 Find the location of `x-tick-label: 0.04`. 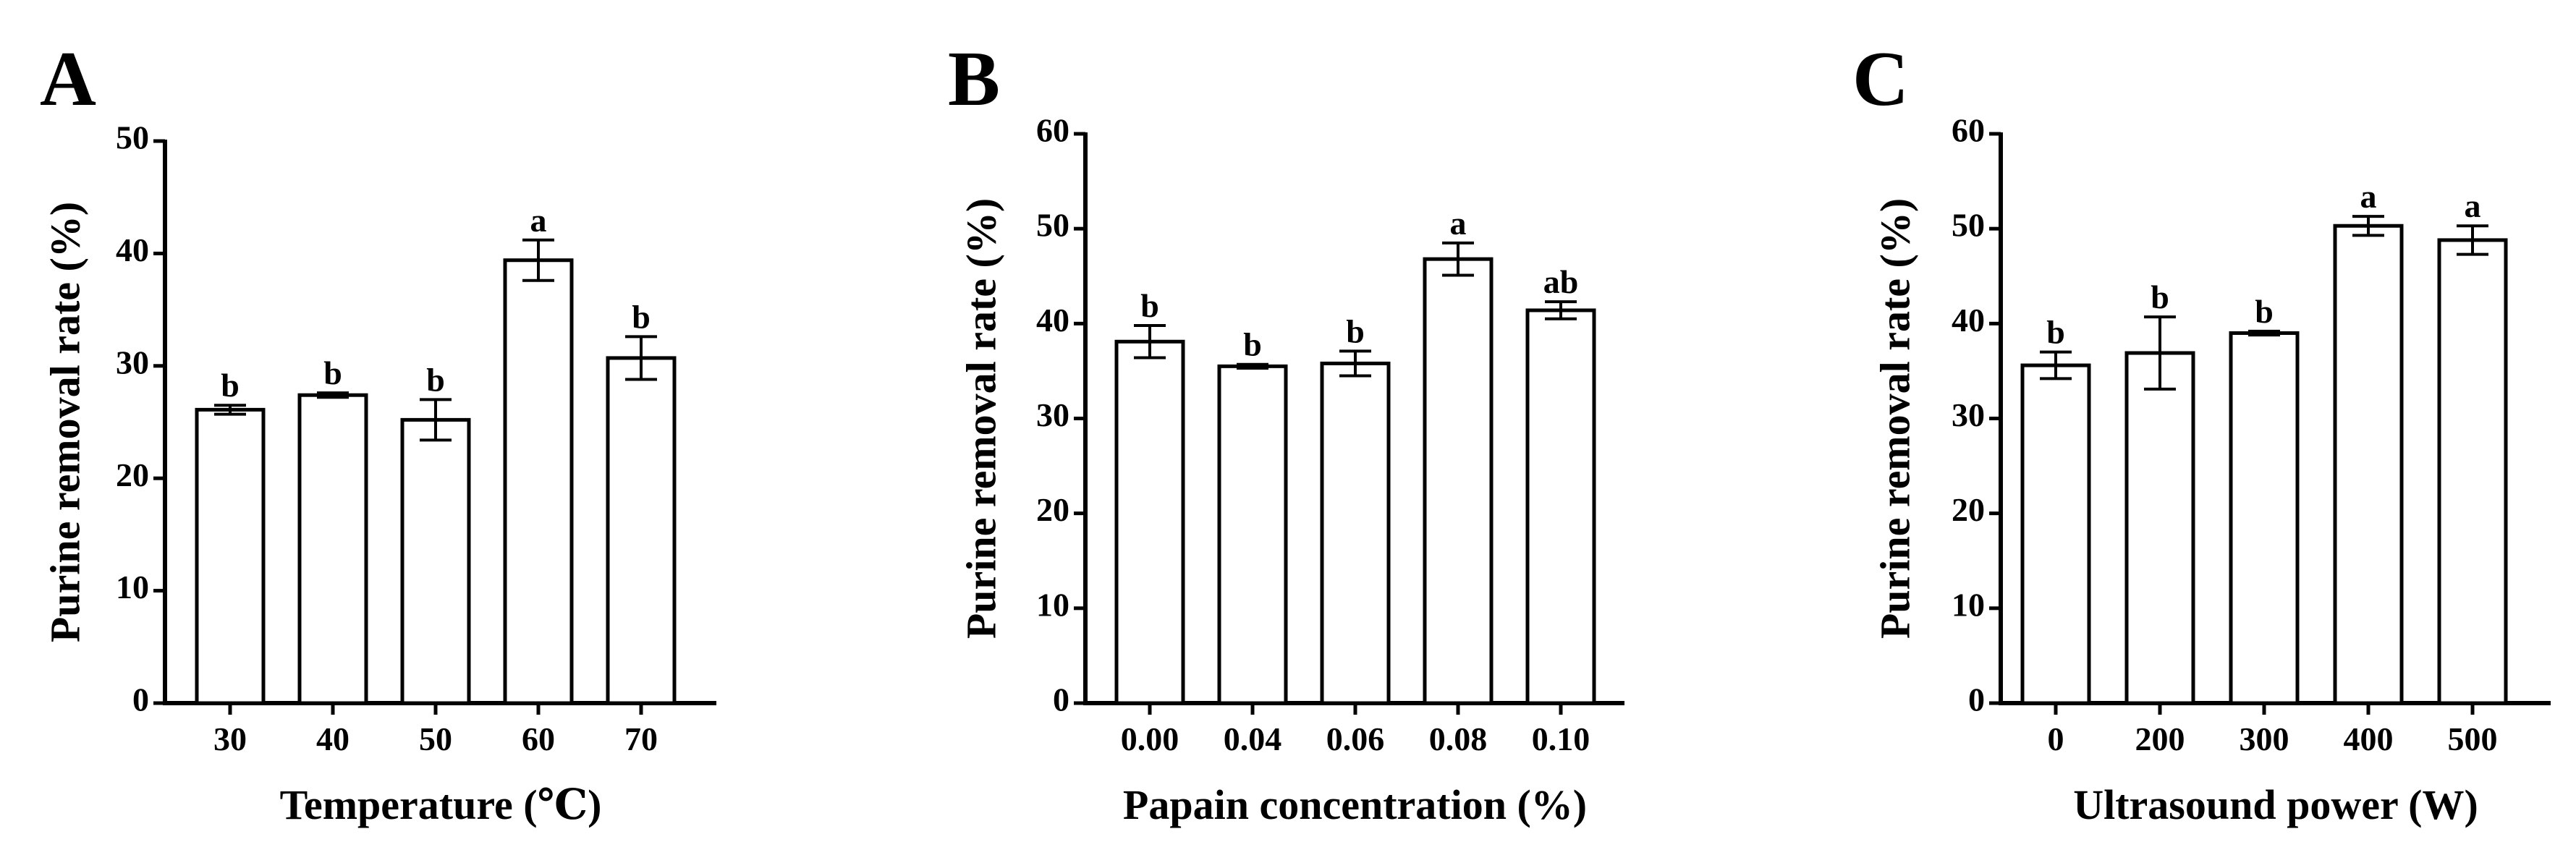

x-tick-label: 0.04 is located at coordinates (1253, 738).